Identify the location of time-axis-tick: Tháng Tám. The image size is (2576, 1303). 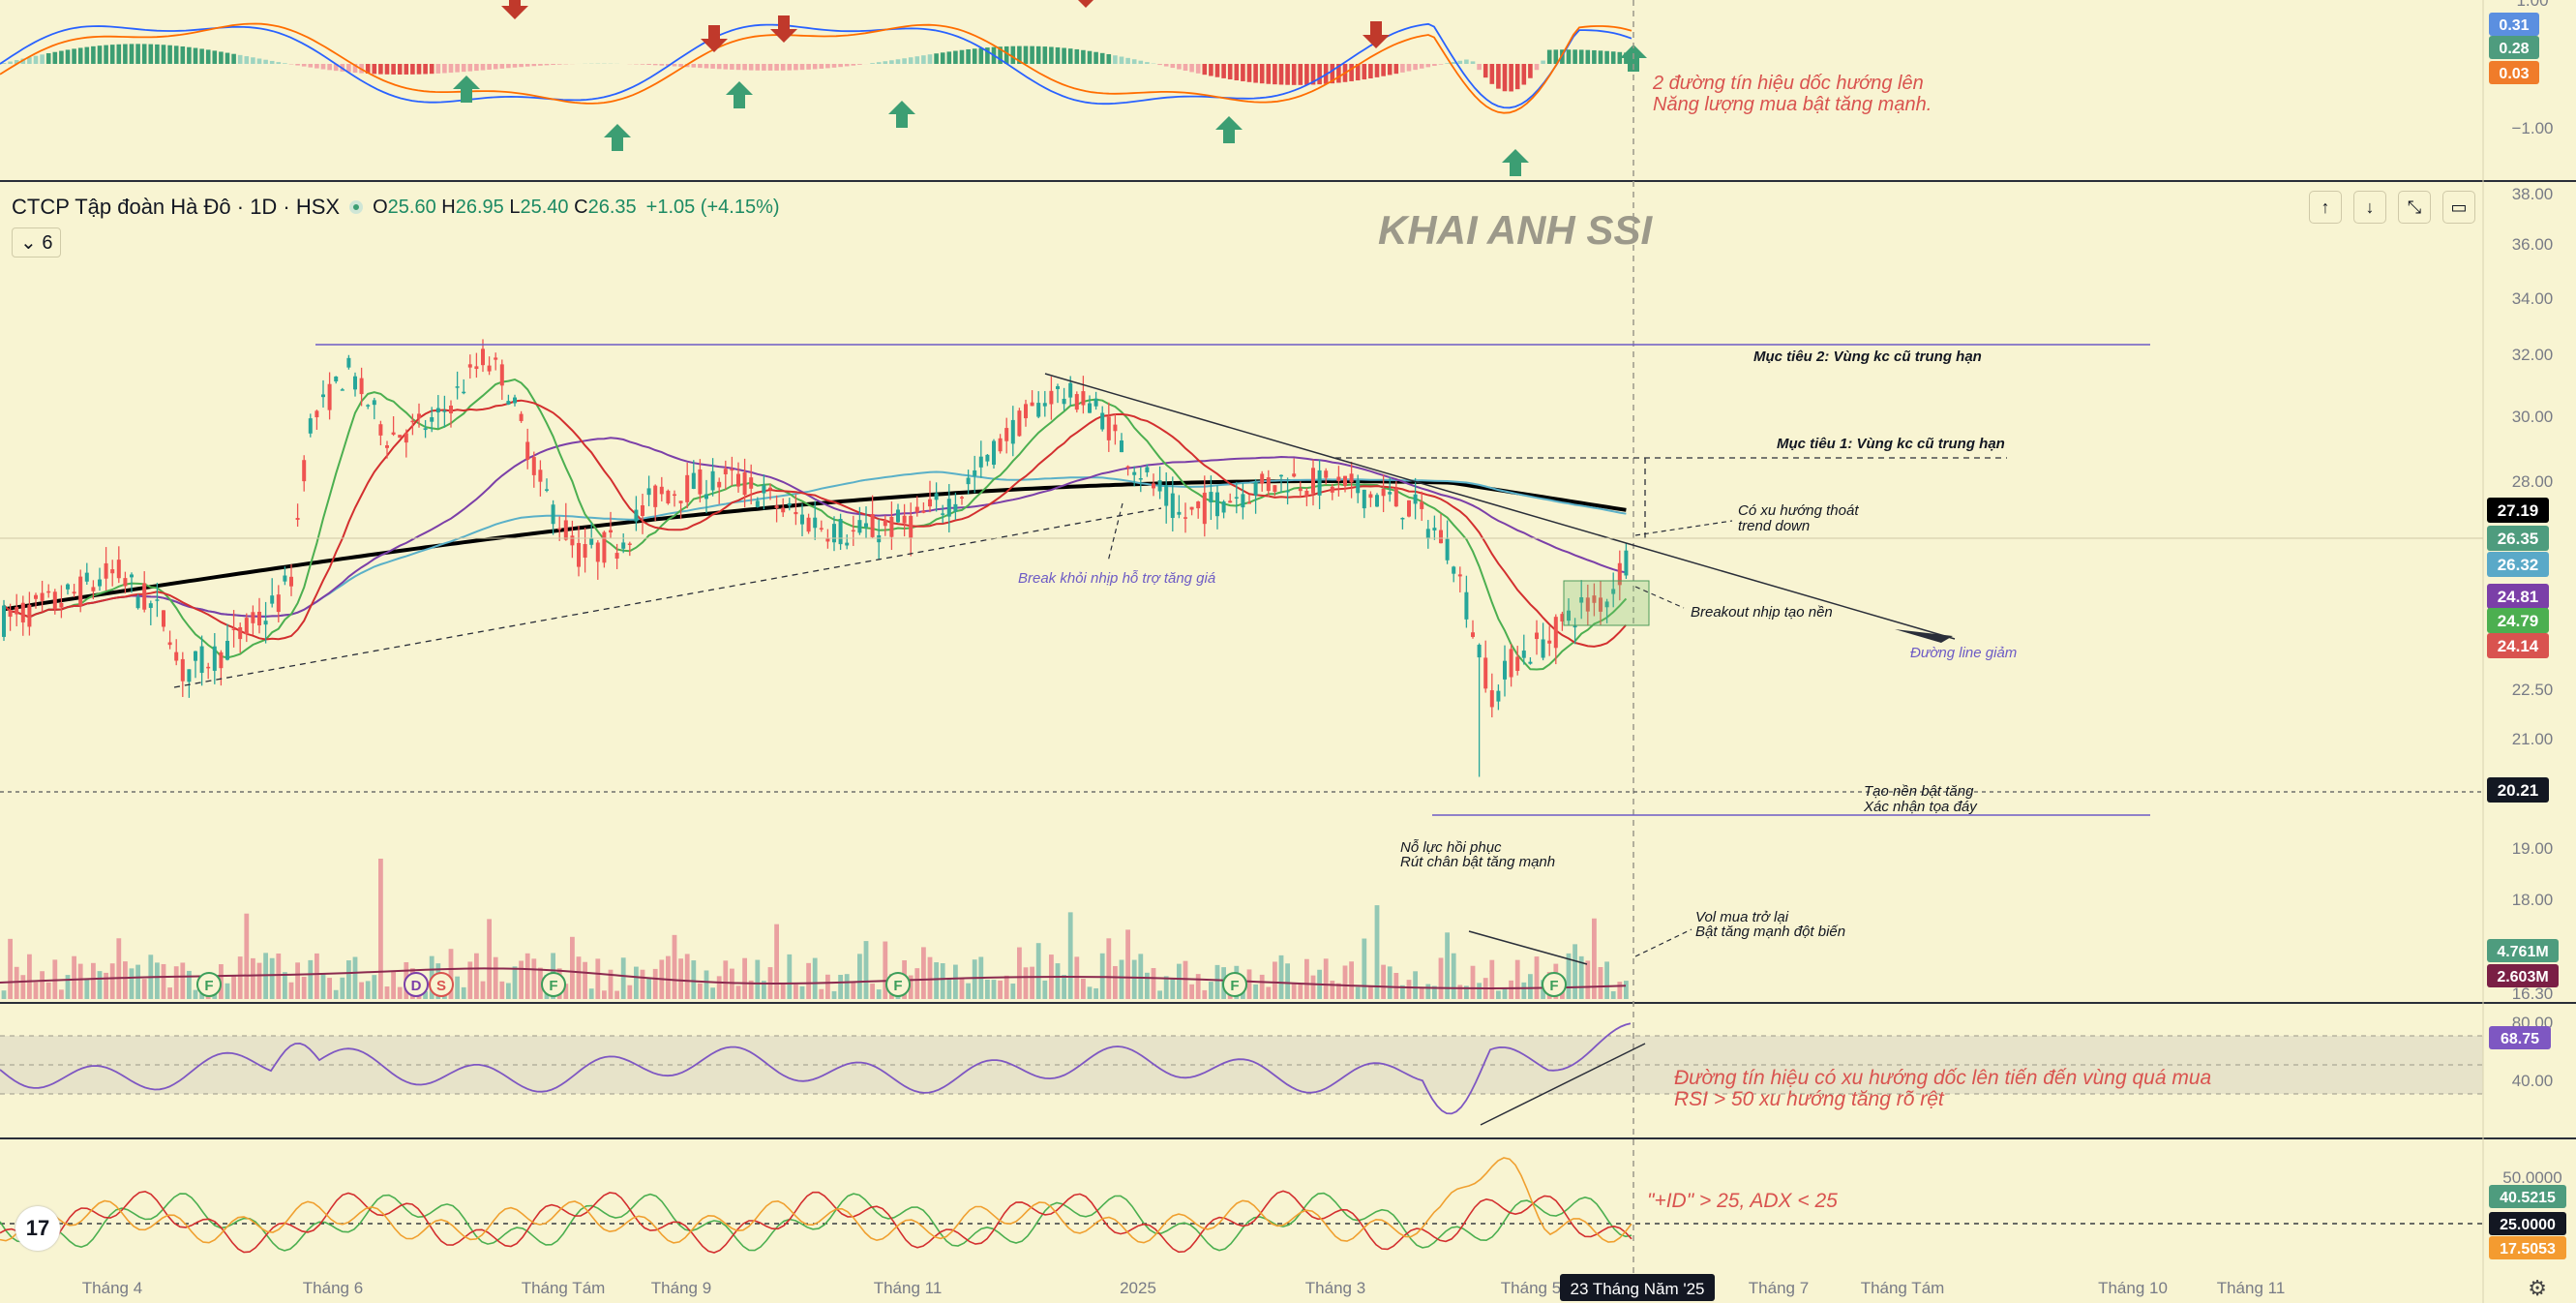
(1903, 1288).